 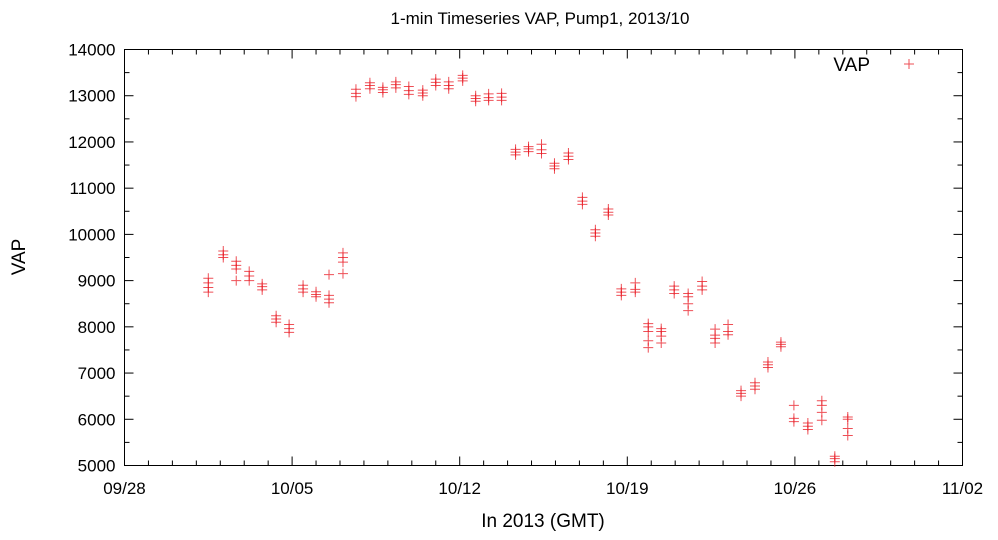 I want to click on y-tick-label: 5000, so click(x=97, y=466).